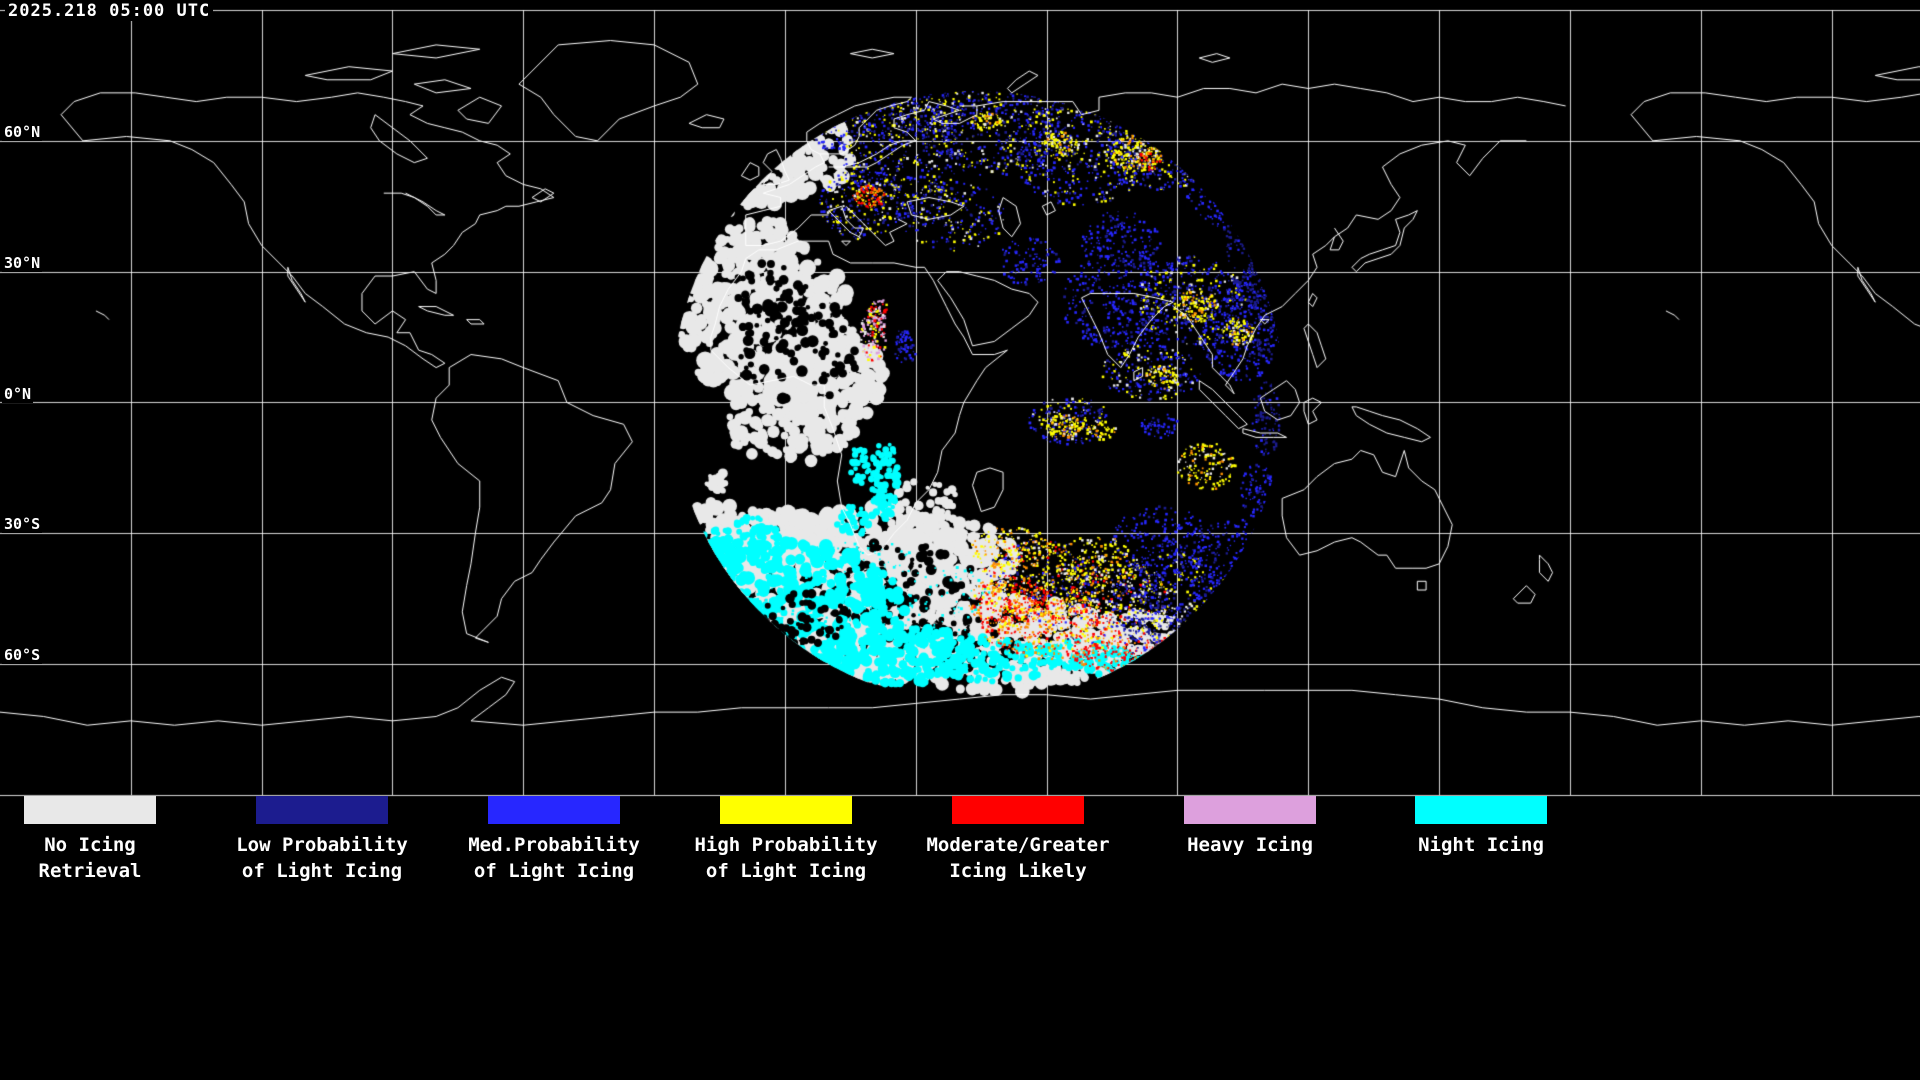 The image size is (1920, 1080). What do you see at coordinates (1481, 827) in the screenshot?
I see `legend-item-night-icing: Night Icing` at bounding box center [1481, 827].